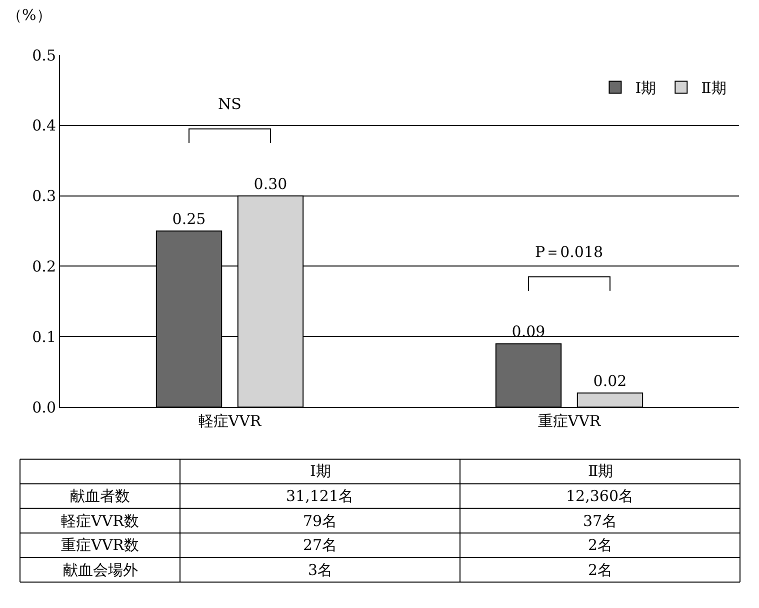  I want to click on category-label: Ⅰ期, so click(320, 471).